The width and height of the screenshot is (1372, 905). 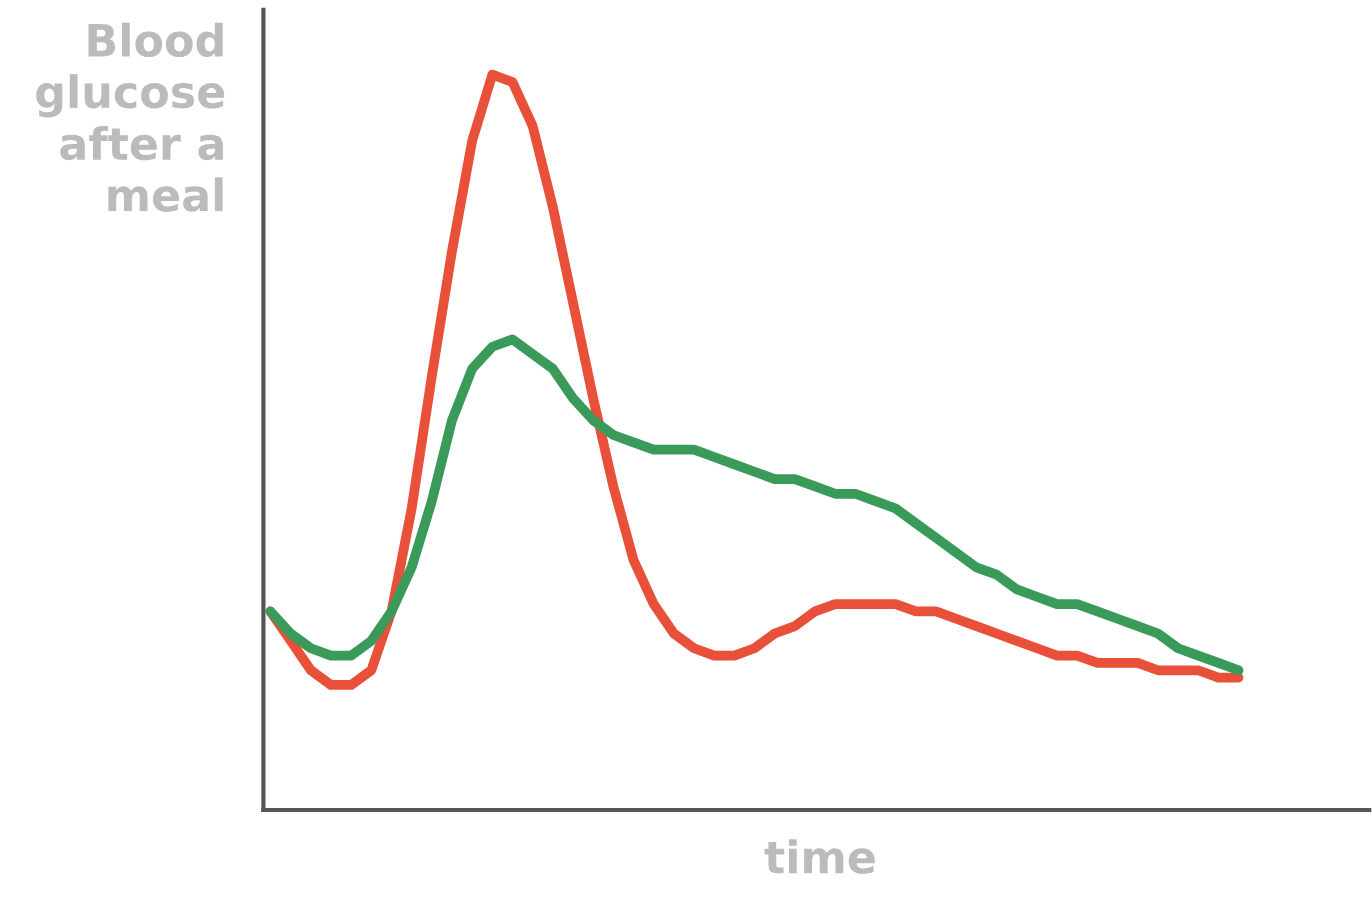 What do you see at coordinates (130, 117) in the screenshot?
I see `y-axis-title: Blood glucose after a meal` at bounding box center [130, 117].